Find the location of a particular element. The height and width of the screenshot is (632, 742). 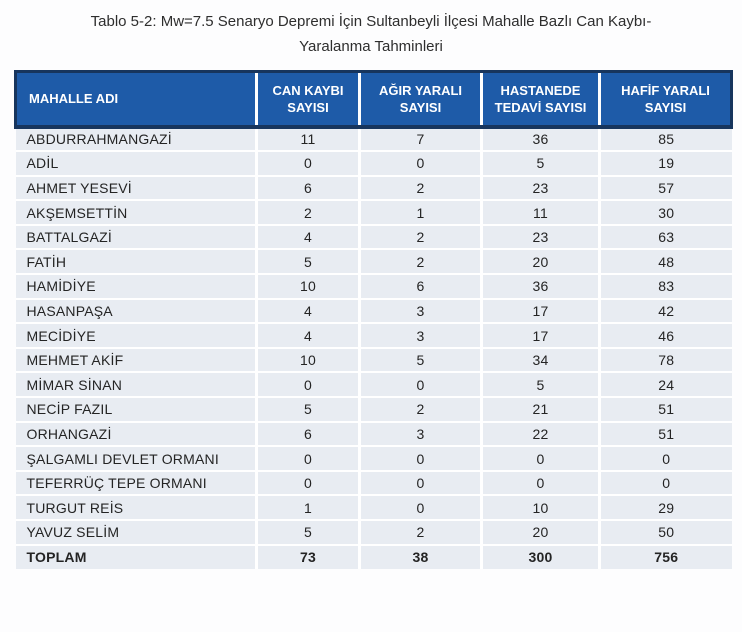

value-cell: 21 is located at coordinates (540, 409).